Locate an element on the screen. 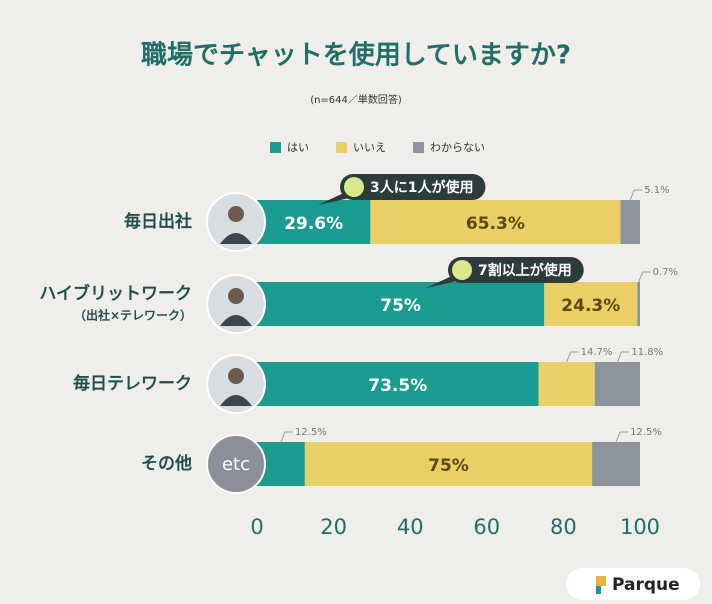 This screenshot has height=604, width=712. value-label: 14.7% is located at coordinates (597, 352).